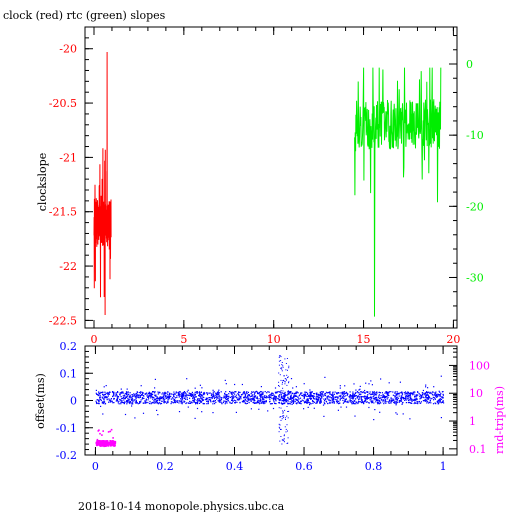 This screenshot has height=512, width=512. What do you see at coordinates (40, 401) in the screenshot?
I see `bottom-y-axis-label: offset(ms)` at bounding box center [40, 401].